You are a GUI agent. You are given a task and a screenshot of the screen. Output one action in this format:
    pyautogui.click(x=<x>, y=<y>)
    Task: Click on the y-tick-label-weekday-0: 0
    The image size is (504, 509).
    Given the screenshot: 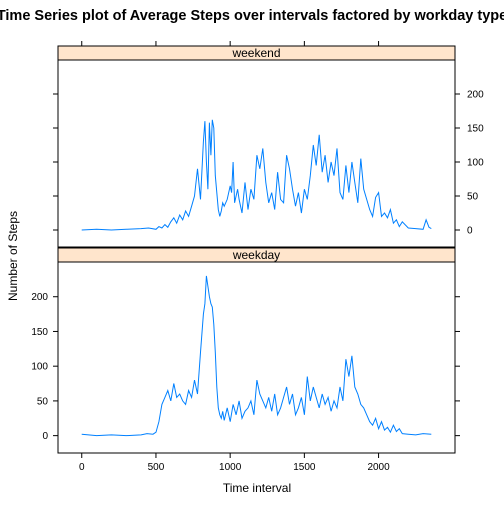 What is the action you would take?
    pyautogui.click(x=45, y=436)
    